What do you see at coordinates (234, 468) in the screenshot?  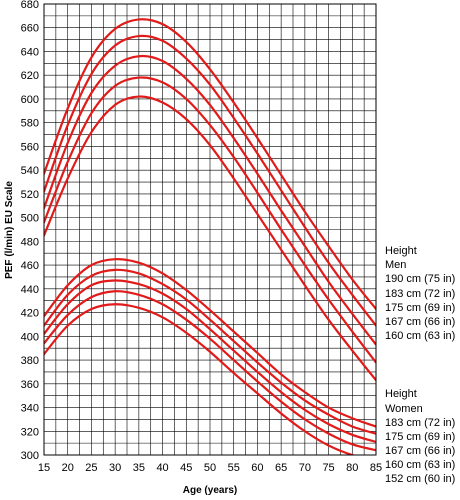 I see `x-tick-label: 55` at bounding box center [234, 468].